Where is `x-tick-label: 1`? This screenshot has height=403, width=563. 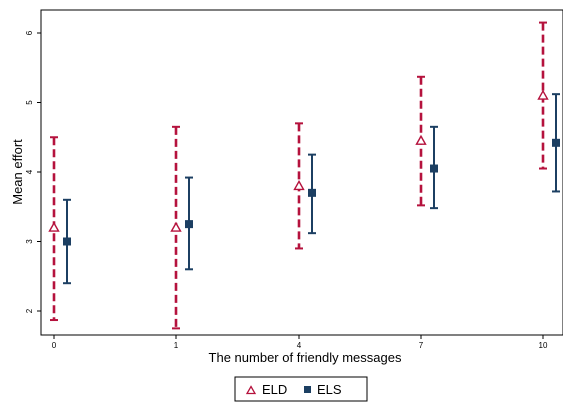
x-tick-label: 1 is located at coordinates (176, 345).